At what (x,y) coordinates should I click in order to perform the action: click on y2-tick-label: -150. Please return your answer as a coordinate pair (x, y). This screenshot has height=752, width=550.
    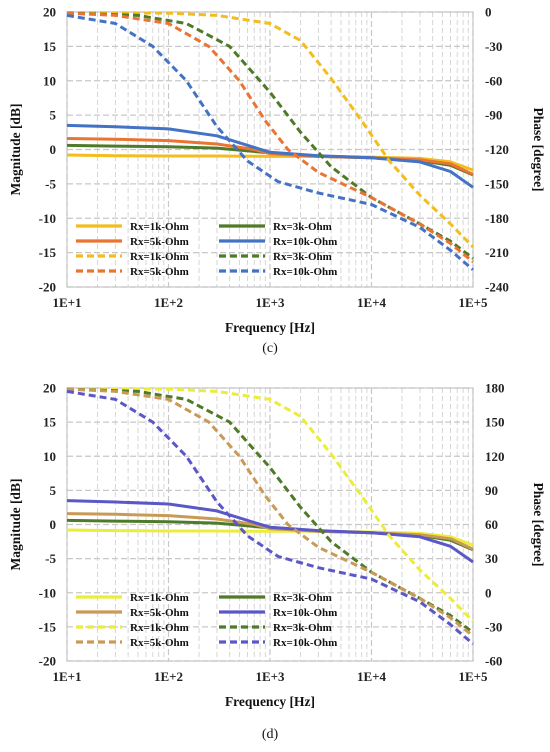
    Looking at the image, I should click on (497, 183).